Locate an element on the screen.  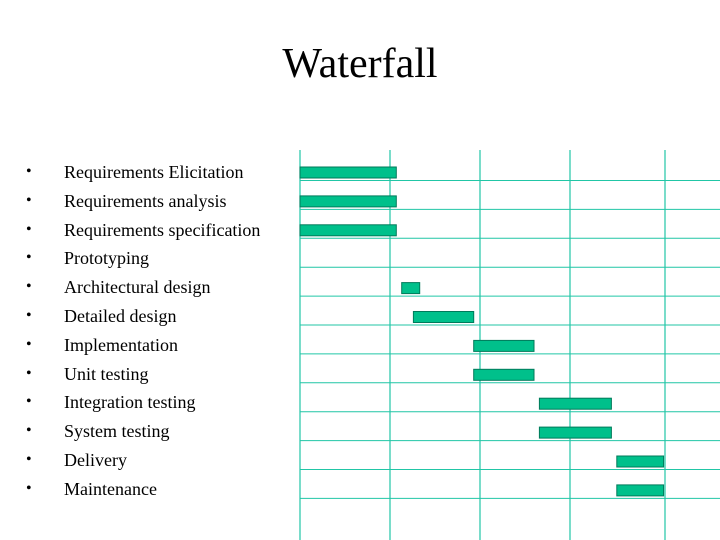
task-label: Requirements specification is located at coordinates (162, 229).